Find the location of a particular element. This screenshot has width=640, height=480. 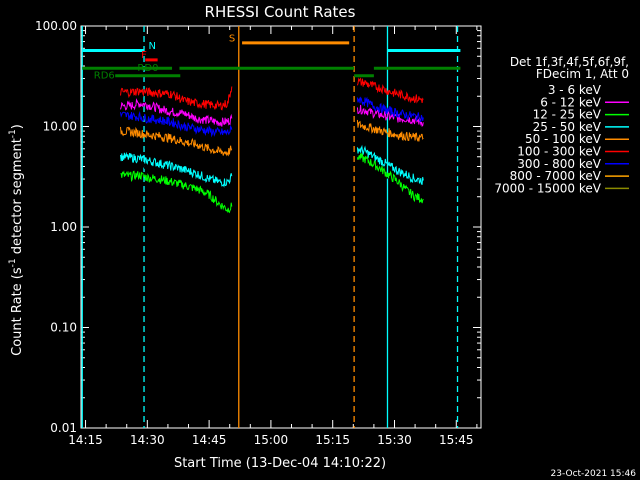

y-tick-label: 100.00 is located at coordinates (56, 26).